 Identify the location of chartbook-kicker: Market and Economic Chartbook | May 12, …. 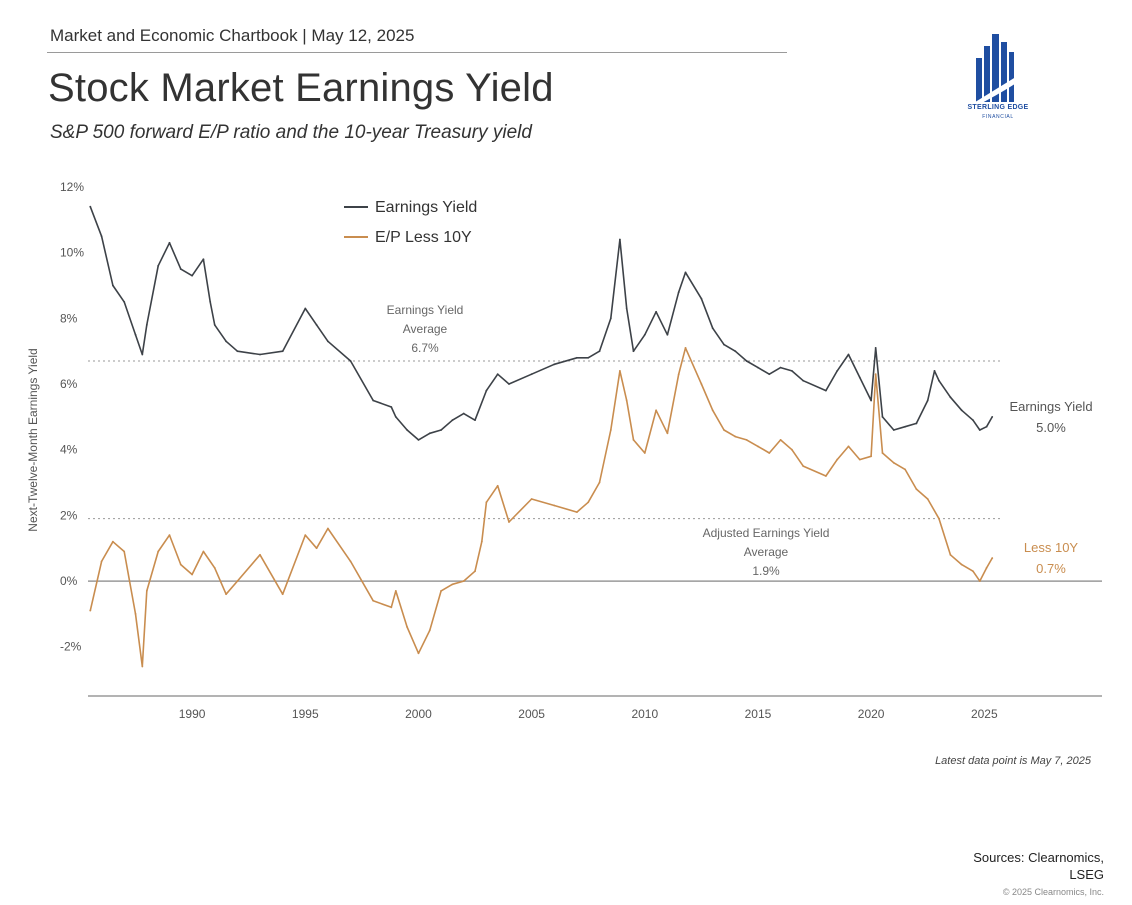
(232, 35).